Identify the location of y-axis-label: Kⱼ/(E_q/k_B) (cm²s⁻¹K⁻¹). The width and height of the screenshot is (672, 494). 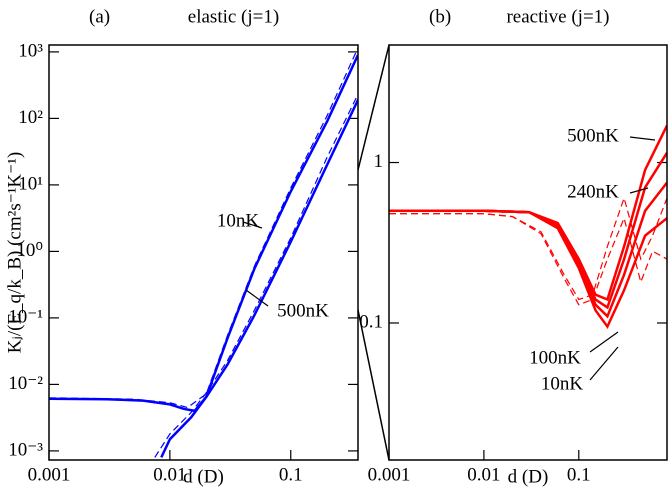
(14, 252).